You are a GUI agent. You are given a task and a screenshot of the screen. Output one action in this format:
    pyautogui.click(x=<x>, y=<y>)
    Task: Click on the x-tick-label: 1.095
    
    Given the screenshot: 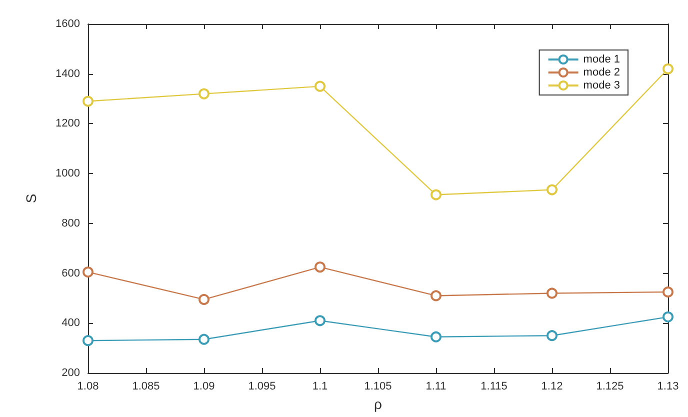 What is the action you would take?
    pyautogui.click(x=262, y=386)
    